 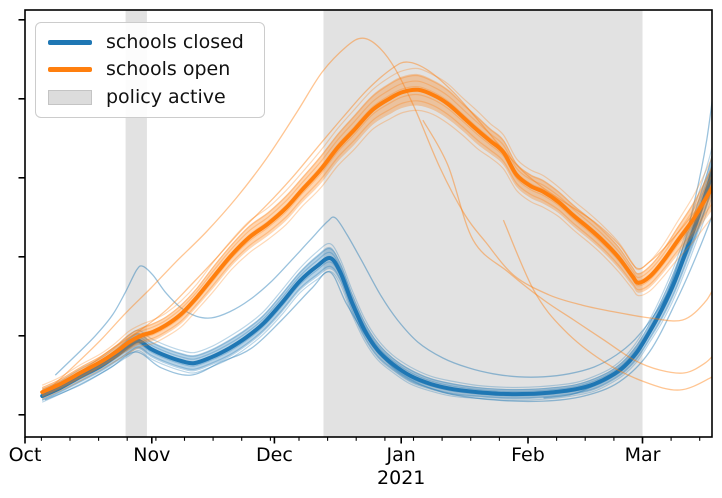 I want to click on legend-item-schools-open: schools open, so click(x=150, y=69).